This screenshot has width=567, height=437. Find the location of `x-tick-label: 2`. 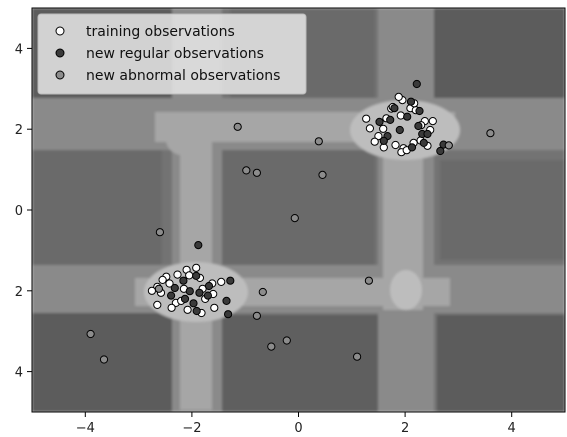

x-tick-label: 2 is located at coordinates (405, 428).